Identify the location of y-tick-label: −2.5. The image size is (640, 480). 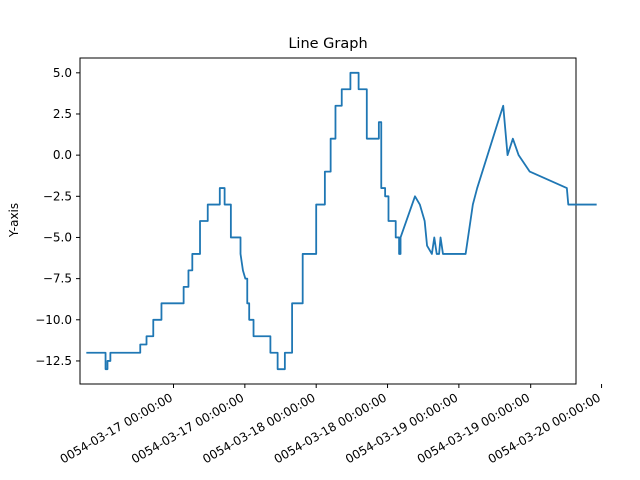
(57, 196).